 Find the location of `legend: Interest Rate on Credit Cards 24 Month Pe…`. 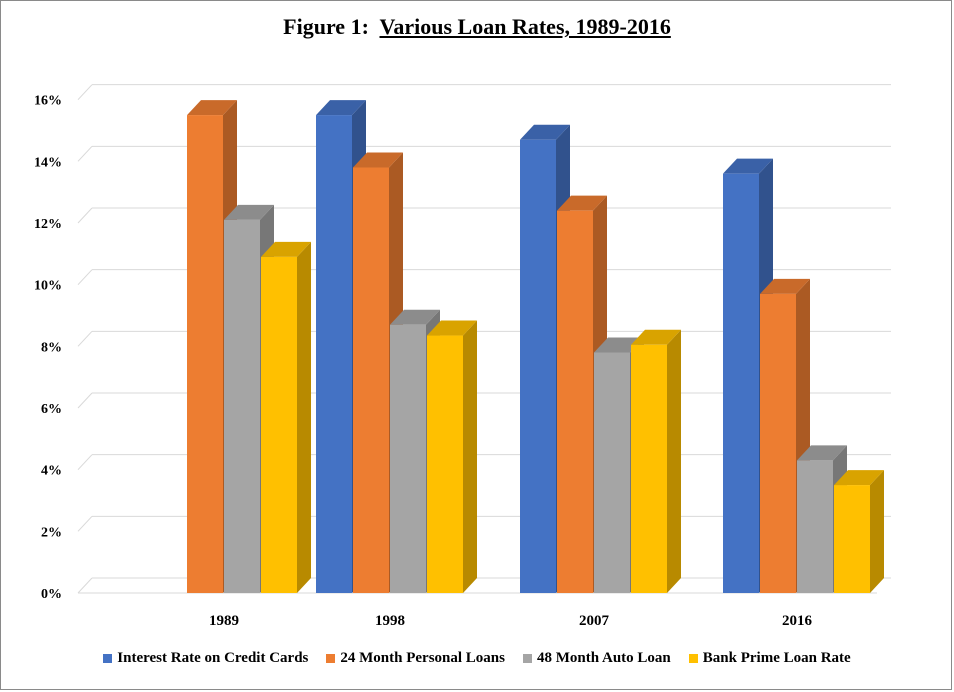

legend: Interest Rate on Credit Cards 24 Month Pe… is located at coordinates (477, 658).